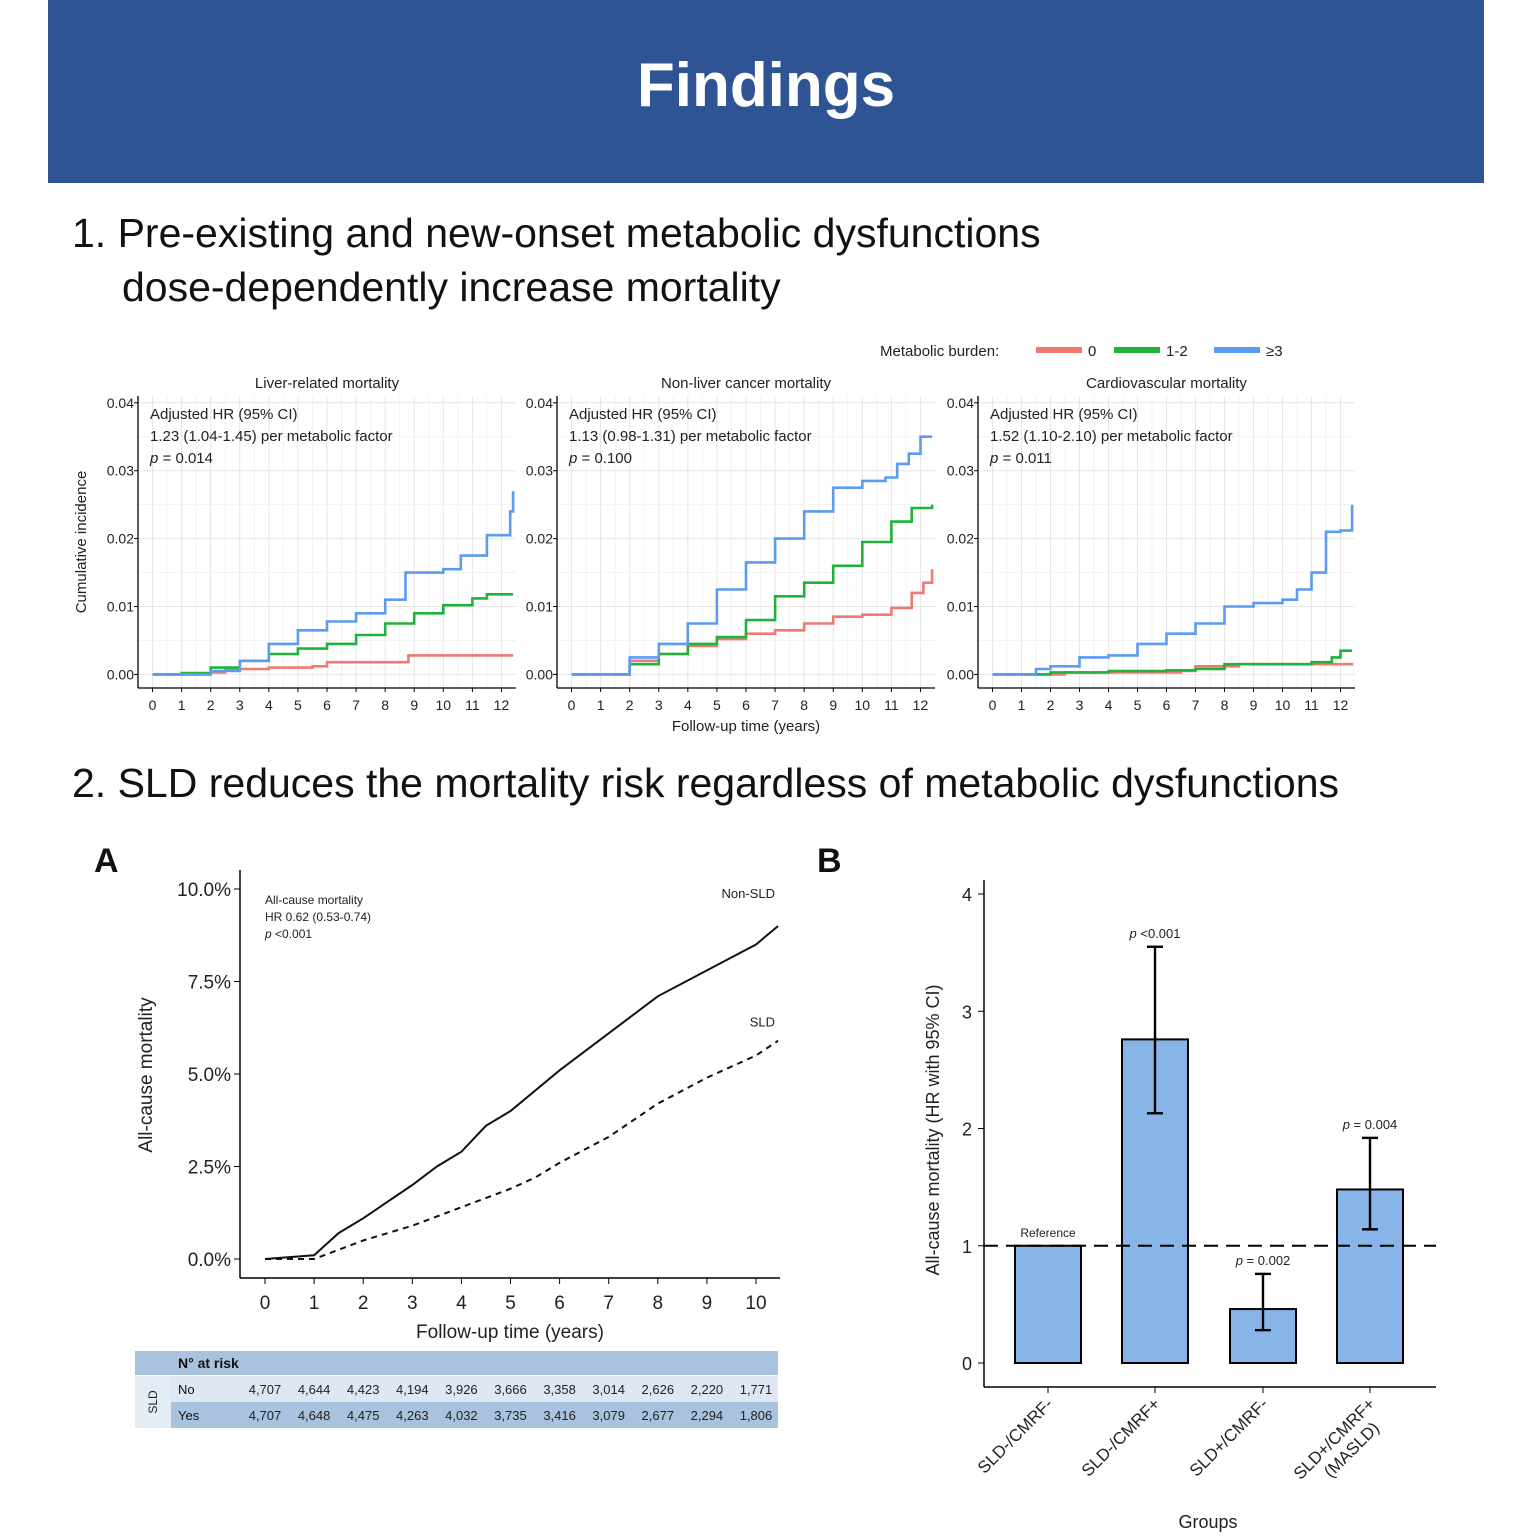 This screenshot has width=1536, height=1536. Describe the element at coordinates (106, 861) in the screenshot. I see `panel-label: A` at that location.